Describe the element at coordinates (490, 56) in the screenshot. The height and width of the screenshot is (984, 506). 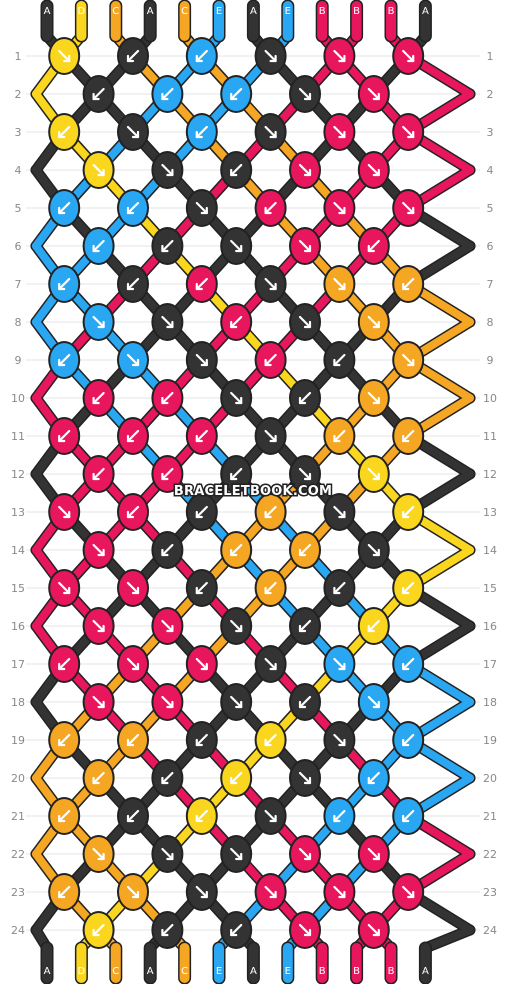
I see `row-number-right: 1` at that location.